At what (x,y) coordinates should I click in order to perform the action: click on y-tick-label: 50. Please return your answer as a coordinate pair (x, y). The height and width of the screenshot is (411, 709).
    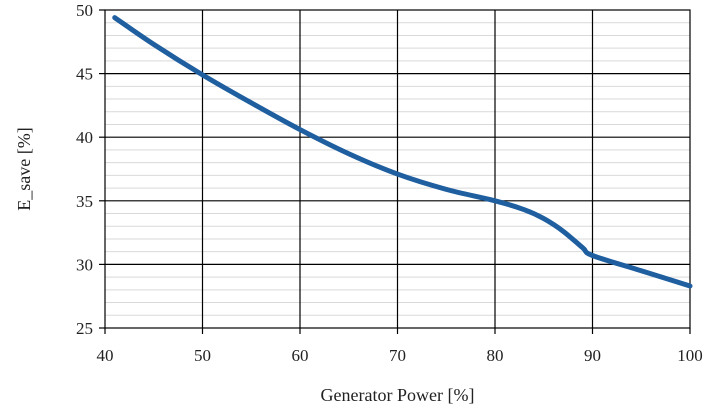
    Looking at the image, I should click on (84, 10).